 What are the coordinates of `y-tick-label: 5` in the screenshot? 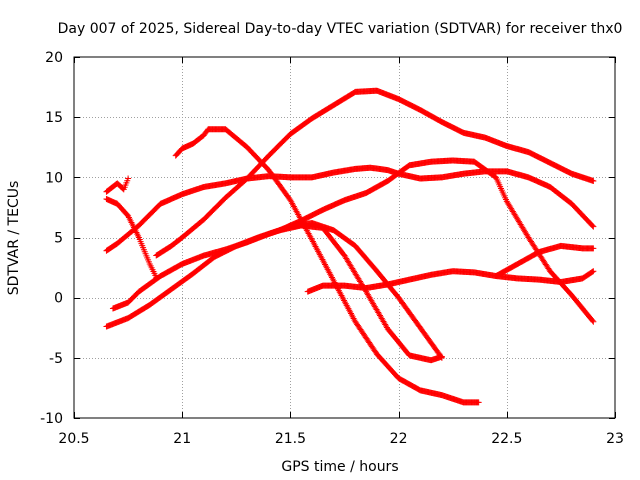 It's located at (58, 239).